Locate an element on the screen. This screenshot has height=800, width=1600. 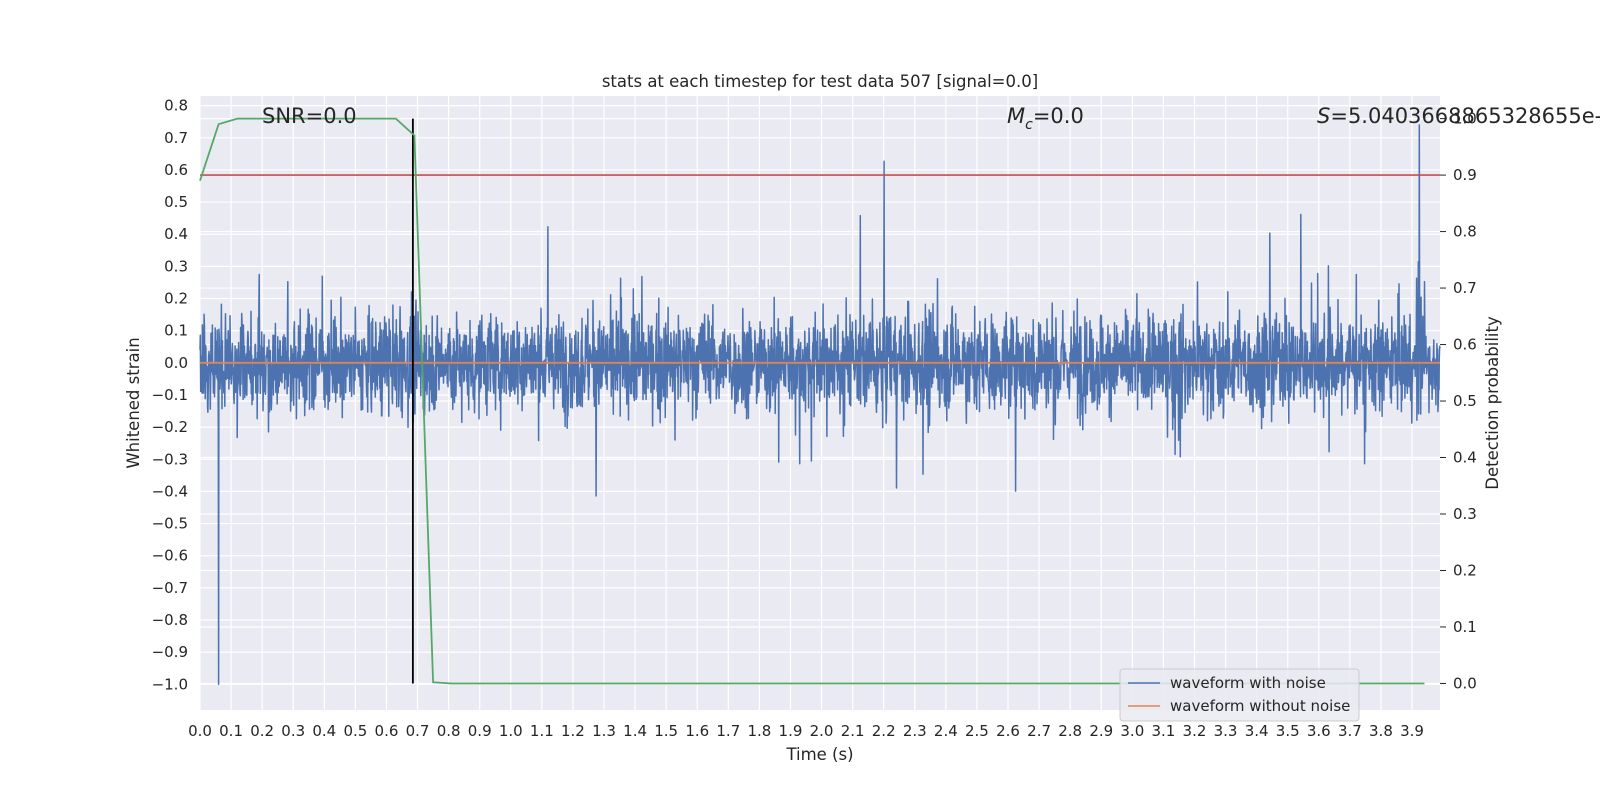
legend-label-clean: waveform without noise is located at coordinates (1260, 706).